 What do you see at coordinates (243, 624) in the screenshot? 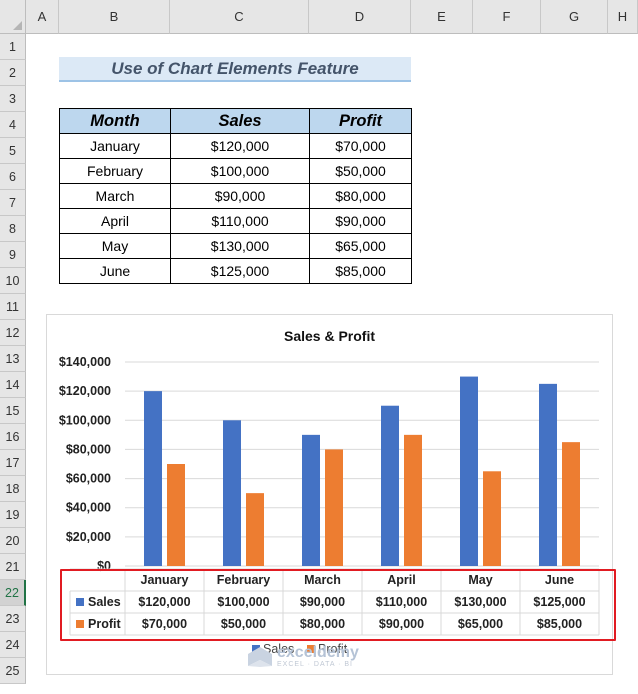
I see `data-table-value: $50,000` at bounding box center [243, 624].